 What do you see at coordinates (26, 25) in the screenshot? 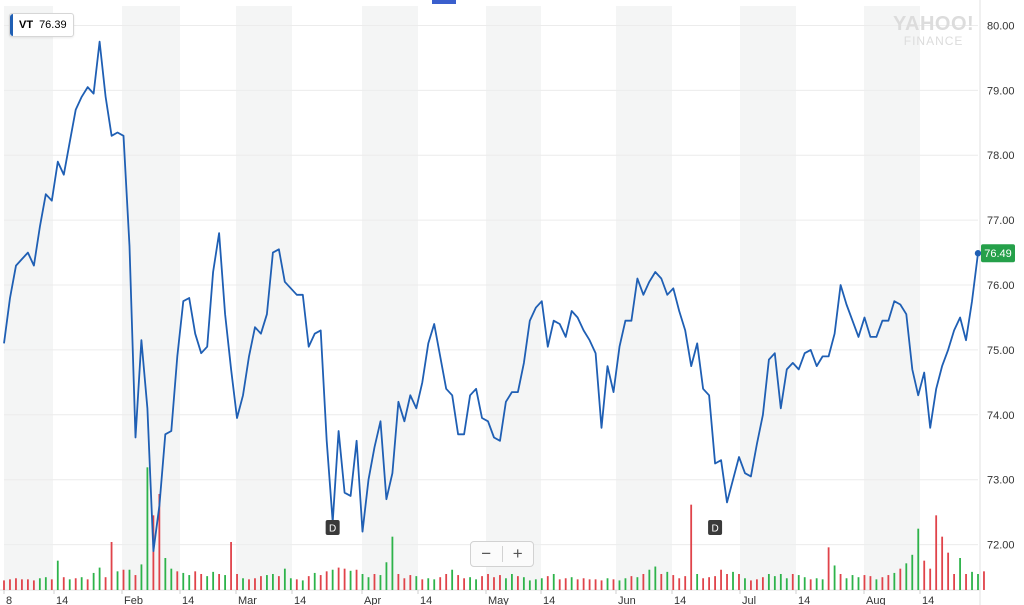
I see `legend-symbol: VT` at bounding box center [26, 25].